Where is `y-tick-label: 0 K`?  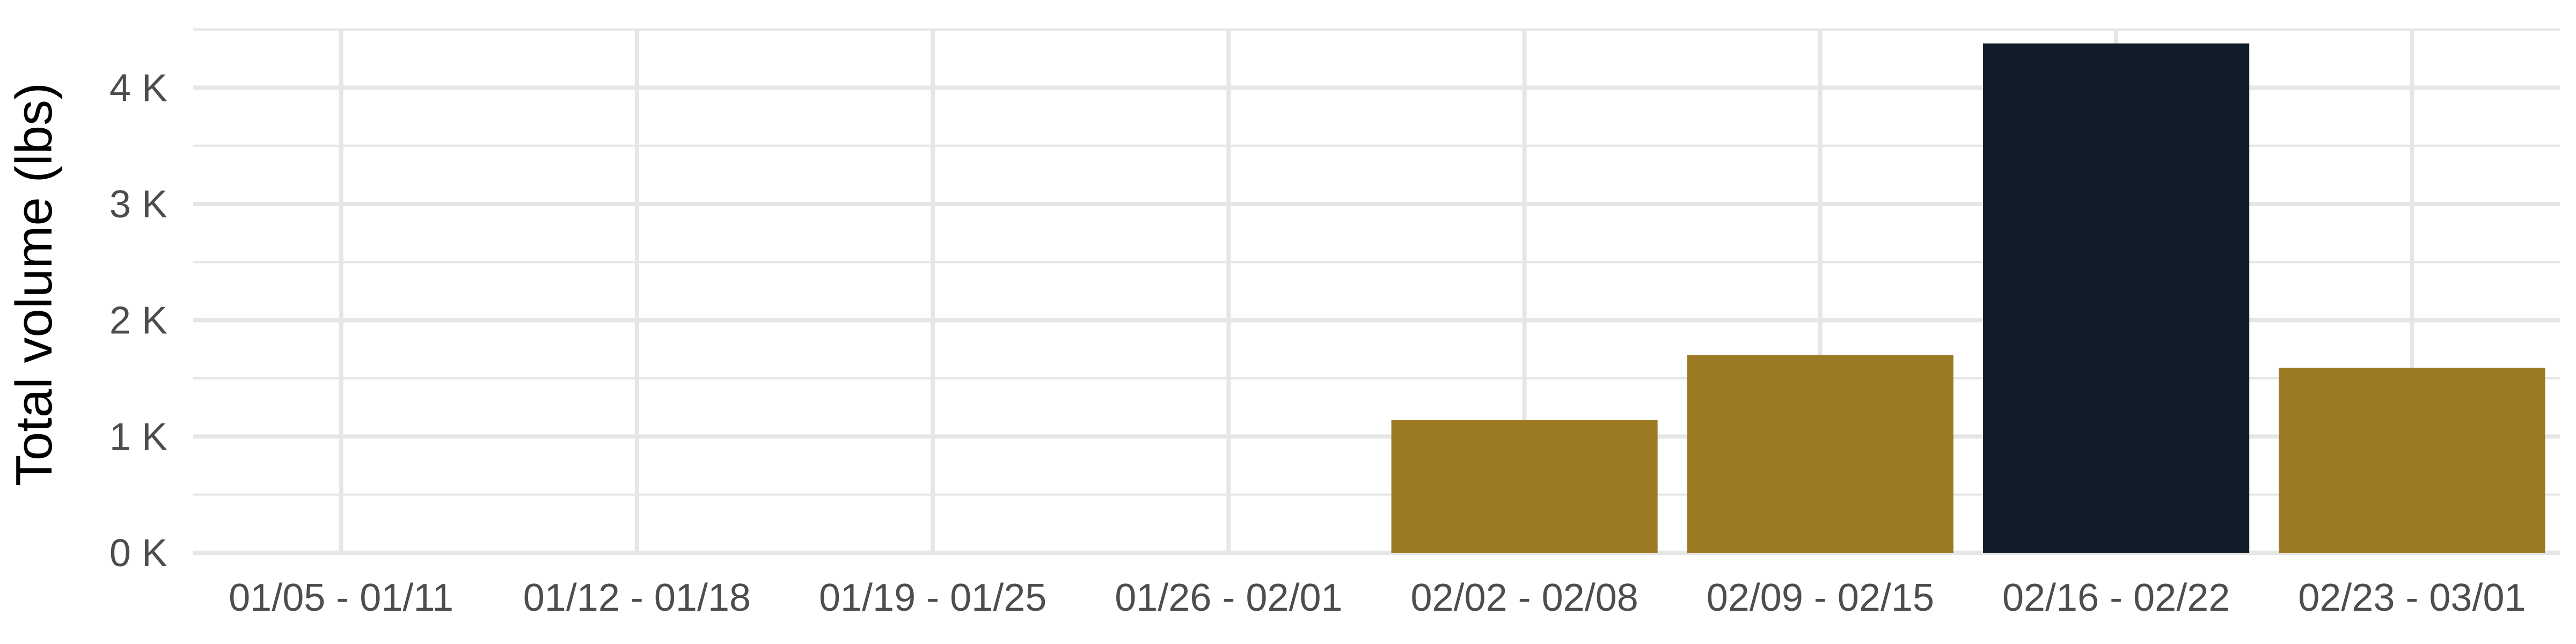 y-tick-label: 0 K is located at coordinates (138, 553).